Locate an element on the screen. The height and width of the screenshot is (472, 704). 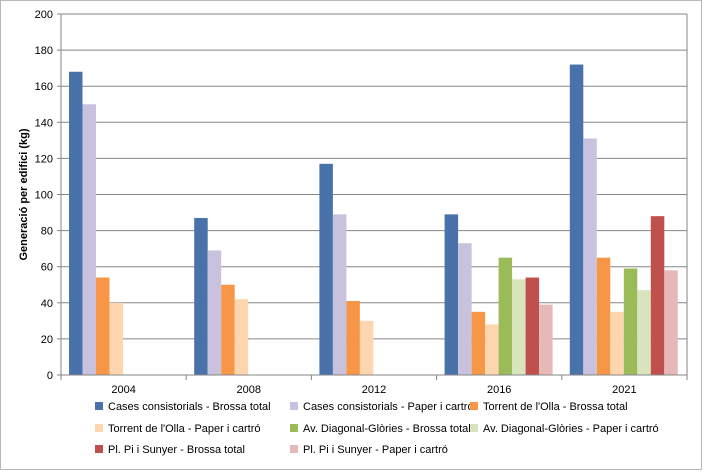
y-tick-label: 120 is located at coordinates (44, 159).